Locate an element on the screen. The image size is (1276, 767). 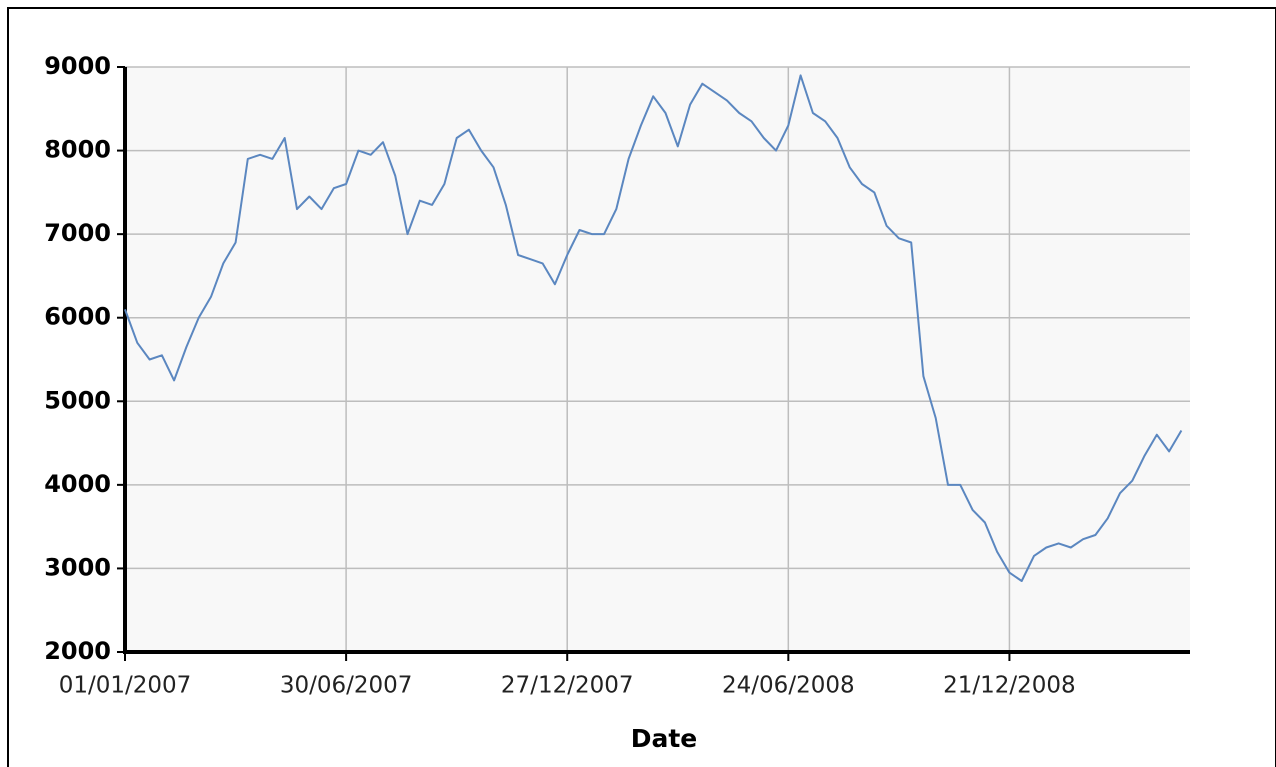
y-tick-label: 2000 is located at coordinates (77, 651).